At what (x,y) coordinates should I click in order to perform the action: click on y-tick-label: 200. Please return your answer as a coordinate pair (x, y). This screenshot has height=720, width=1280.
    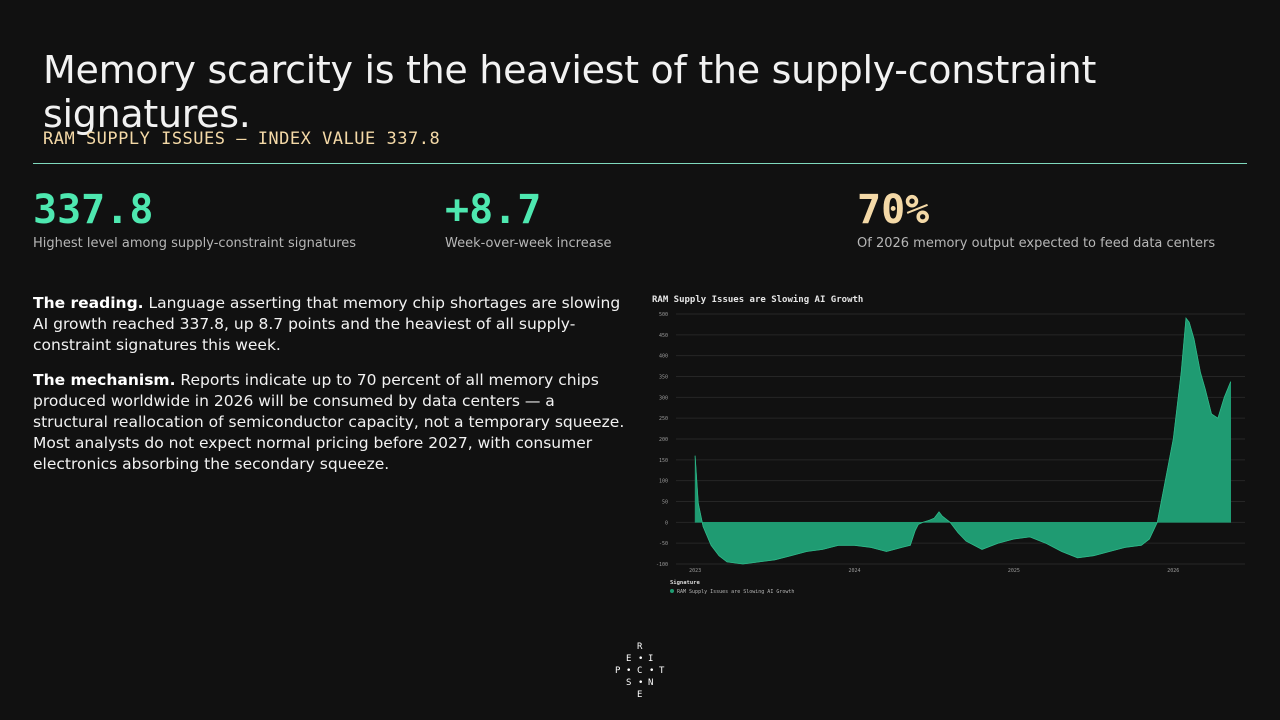
    Looking at the image, I should click on (663, 440).